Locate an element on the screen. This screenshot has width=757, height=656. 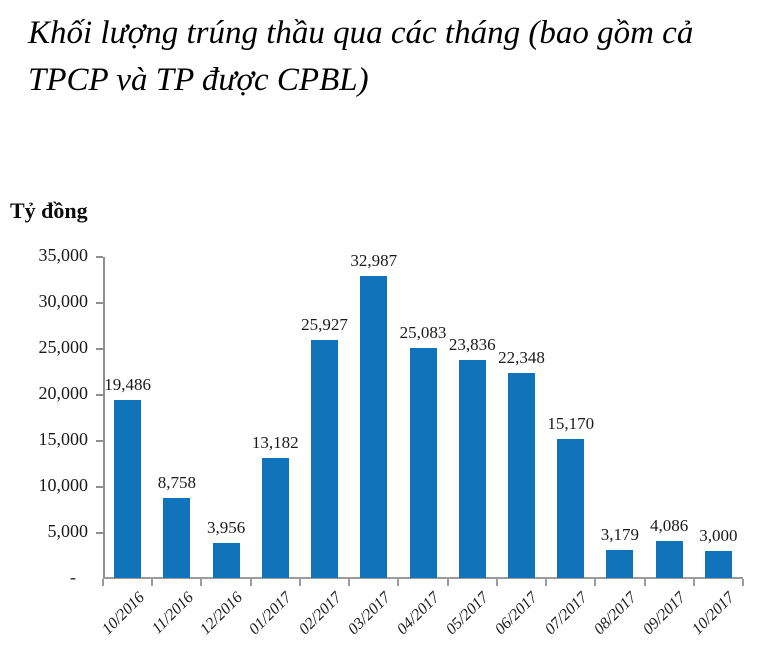
x-axis-label: 04/2017 is located at coordinates (418, 614).